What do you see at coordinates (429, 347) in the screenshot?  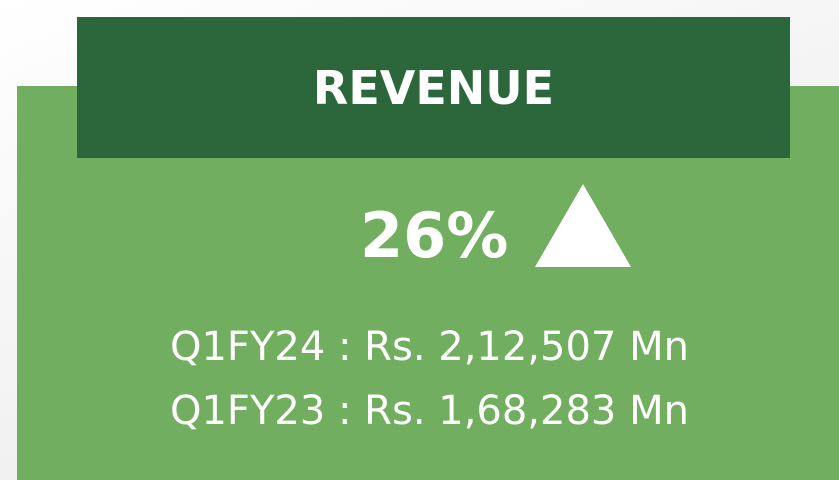 I see `current-revenue: Q1FY24 : Rs. 2,12,507 Mn` at bounding box center [429, 347].